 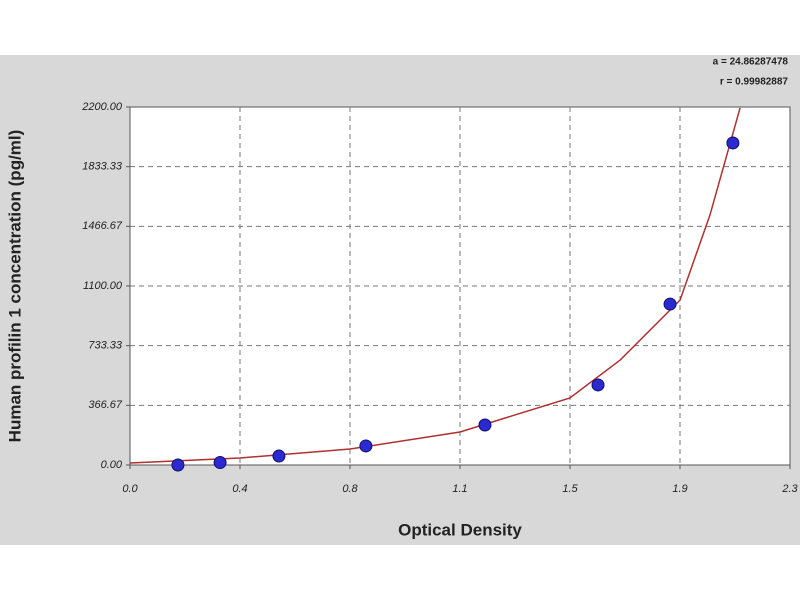 I want to click on x-tick-label: 2.3, so click(x=789, y=489).